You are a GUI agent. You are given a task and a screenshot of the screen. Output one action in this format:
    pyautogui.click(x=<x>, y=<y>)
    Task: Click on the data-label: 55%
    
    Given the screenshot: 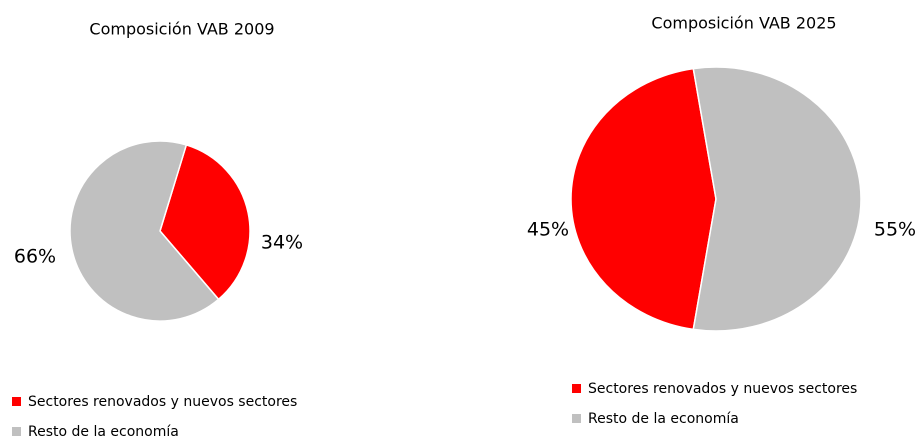 What is the action you would take?
    pyautogui.click(x=895, y=230)
    